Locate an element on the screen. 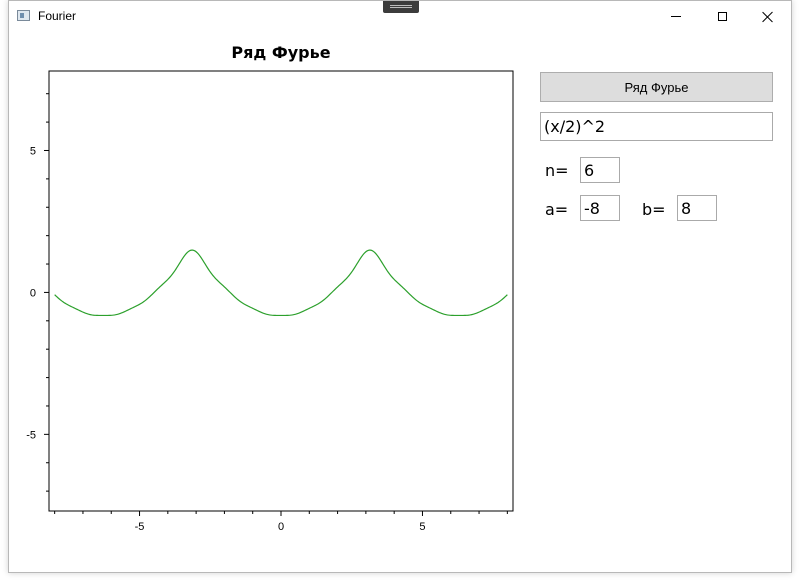 This screenshot has height=580, width=800. window-grip-handle is located at coordinates (401, 7).